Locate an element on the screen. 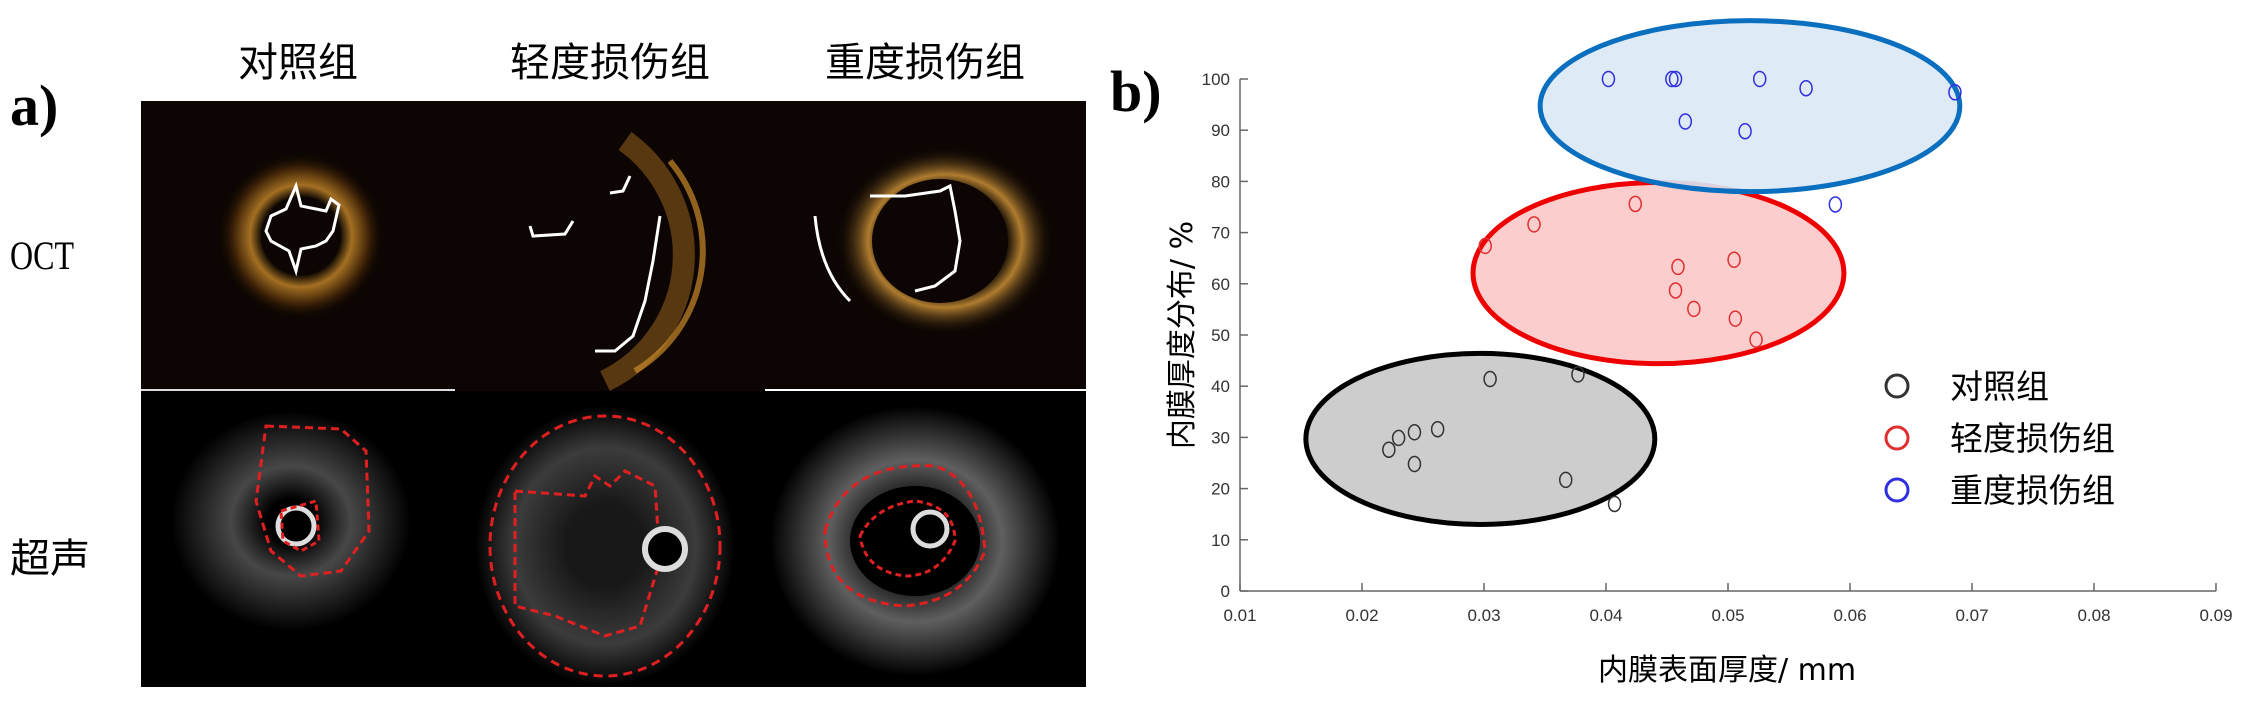 Image resolution: width=2244 pixels, height=722 pixels. column-header-severe-injury: 重度损伤组 is located at coordinates (925, 63).